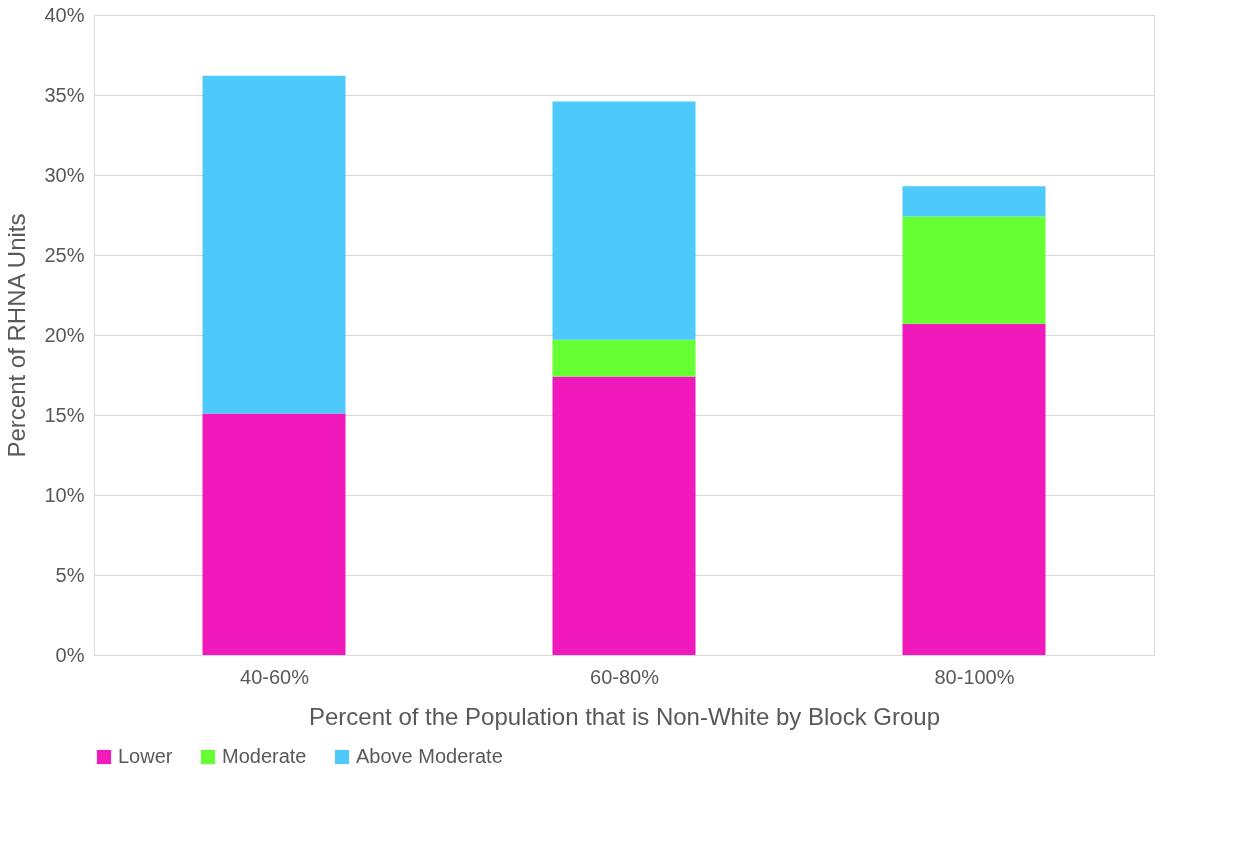 Image resolution: width=1252 pixels, height=866 pixels. I want to click on x-tick-label: 80-100%, so click(974, 676).